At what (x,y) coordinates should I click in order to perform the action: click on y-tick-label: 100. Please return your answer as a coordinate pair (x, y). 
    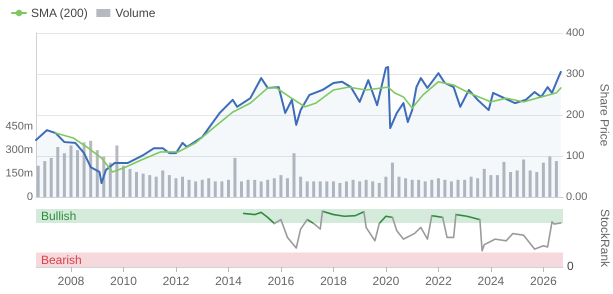
    Looking at the image, I should click on (575, 156).